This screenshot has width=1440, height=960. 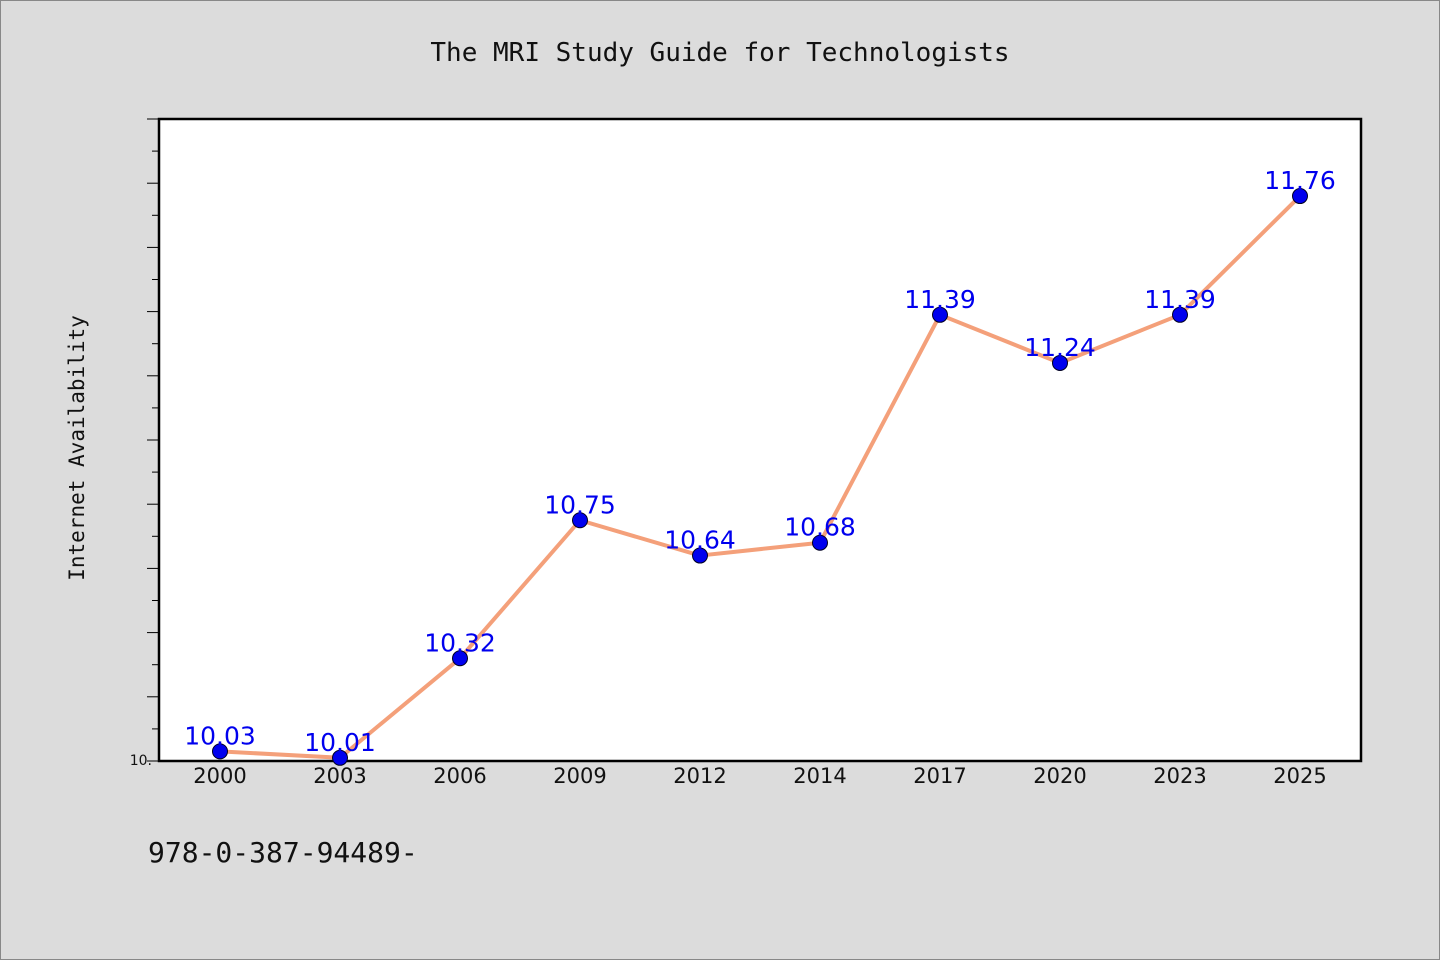 What do you see at coordinates (1300, 180) in the screenshot?
I see `data-label: 11.76` at bounding box center [1300, 180].